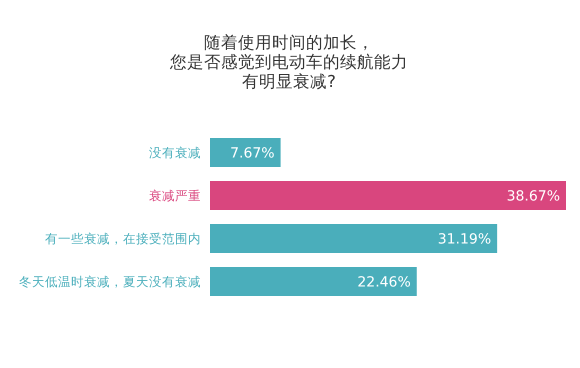 The width and height of the screenshot is (580, 368). I want to click on y-tick-label: 衰减严重, so click(175, 195).